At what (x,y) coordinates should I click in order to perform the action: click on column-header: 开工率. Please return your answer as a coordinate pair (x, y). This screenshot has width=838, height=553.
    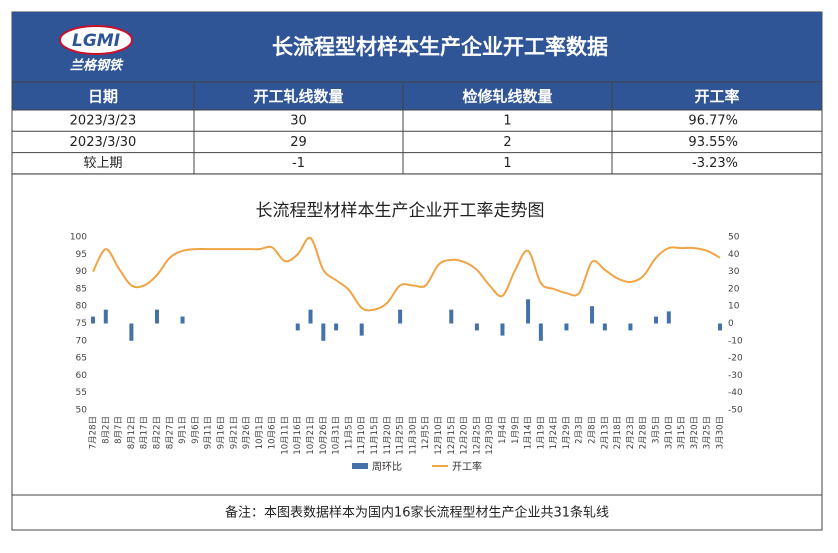
    Looking at the image, I should click on (716, 97).